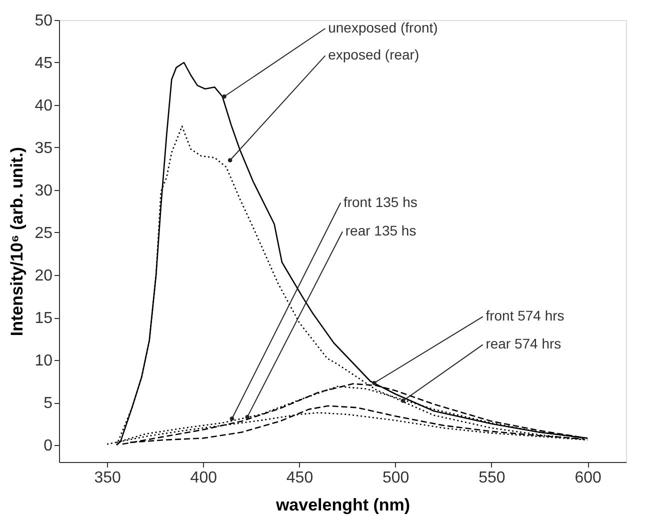 This screenshot has width=646, height=521. What do you see at coordinates (300, 478) in the screenshot?
I see `x-tick-label: 450` at bounding box center [300, 478].